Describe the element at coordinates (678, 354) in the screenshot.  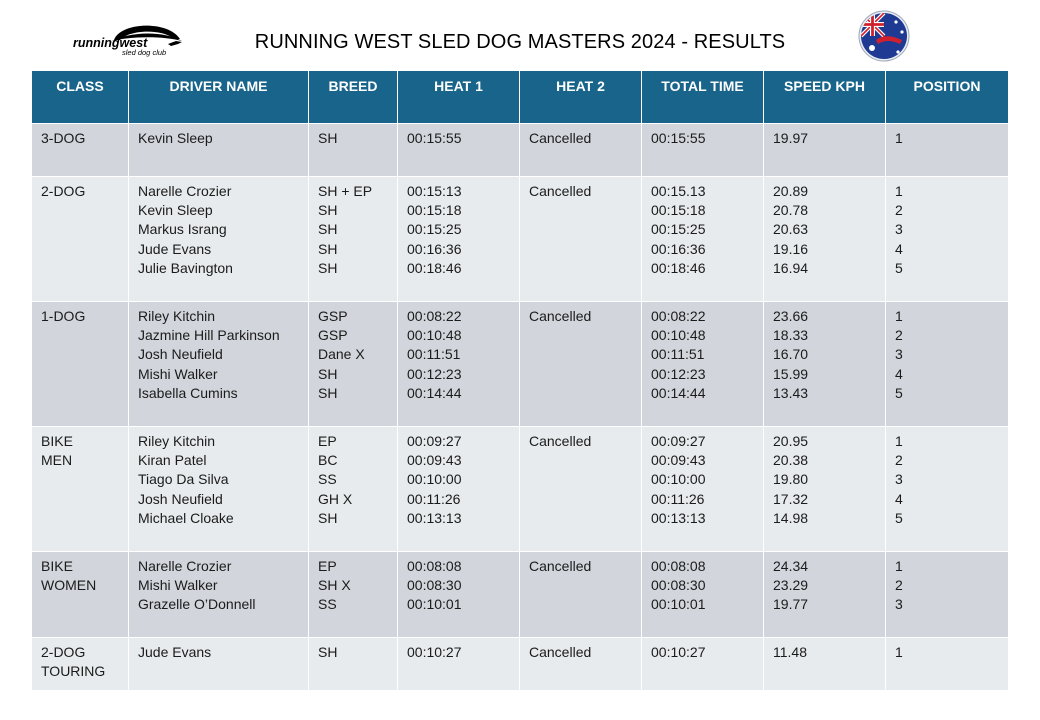
I see `total-time-cell-line: 00:11:51` at that location.